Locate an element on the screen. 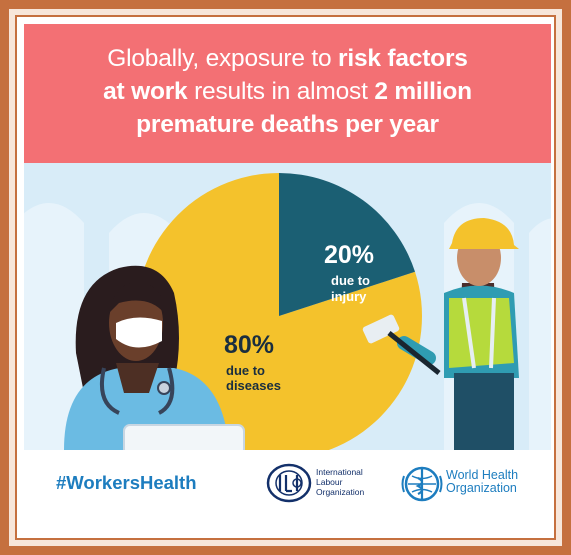 This screenshot has width=571, height=555. diseases-label-line2: diseases is located at coordinates (253, 385).